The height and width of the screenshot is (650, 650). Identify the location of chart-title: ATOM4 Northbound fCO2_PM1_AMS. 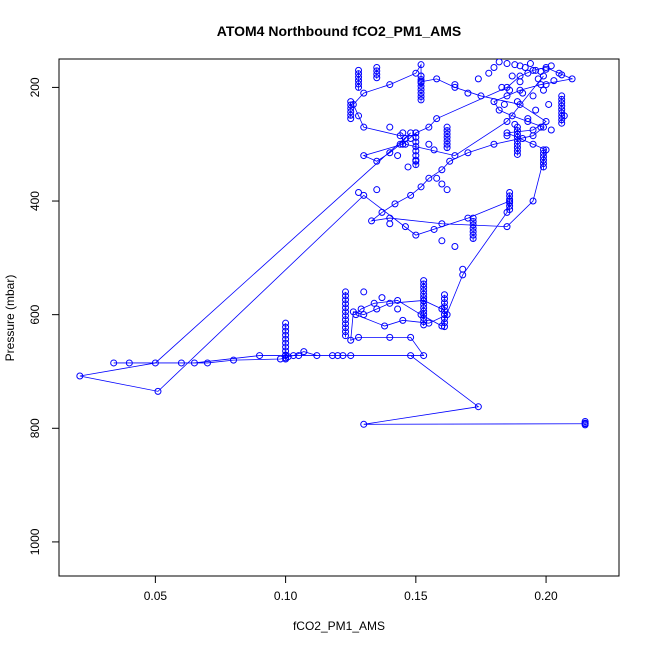
(339, 31).